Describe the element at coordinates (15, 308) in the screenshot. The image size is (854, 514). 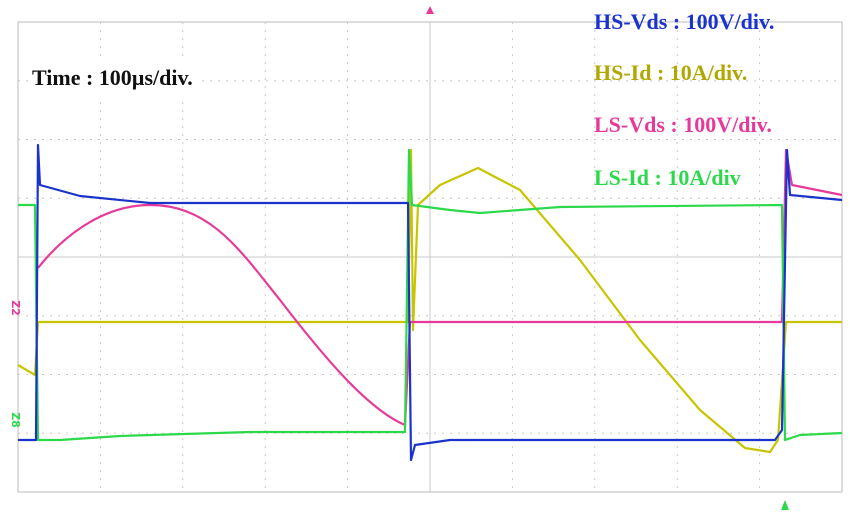
I see `z2-marker: Z2` at that location.